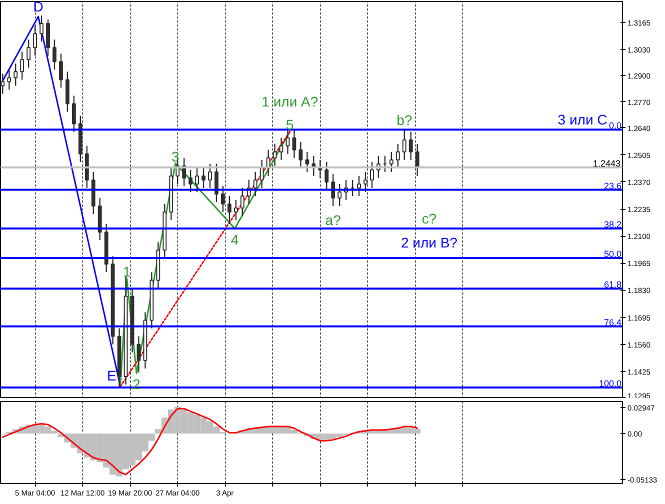  What do you see at coordinates (429, 242) in the screenshot?
I see `annotation: 2 или B?` at bounding box center [429, 242].